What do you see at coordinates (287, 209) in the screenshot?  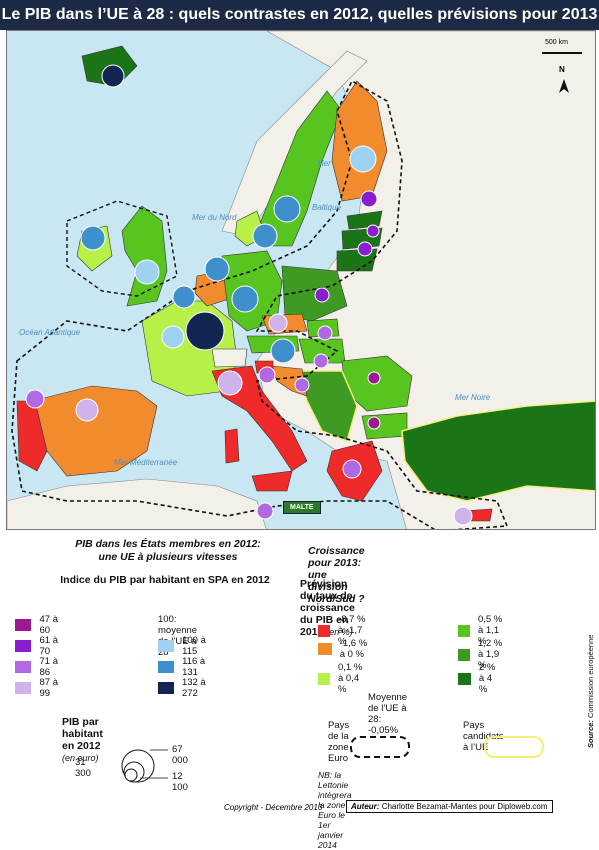 I see `gdp-circle-sweden` at bounding box center [287, 209].